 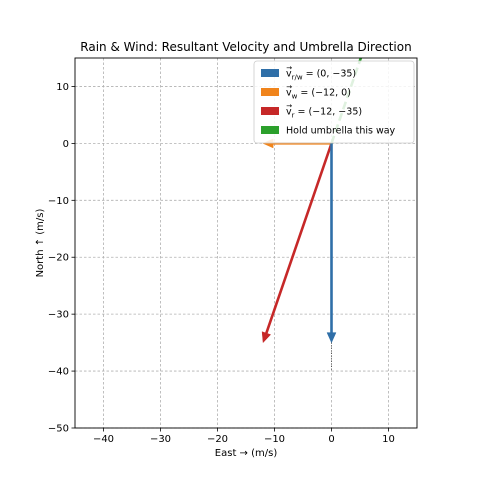 I want to click on legend-item: vr/w = (0, −35)→, so click(x=308, y=73).